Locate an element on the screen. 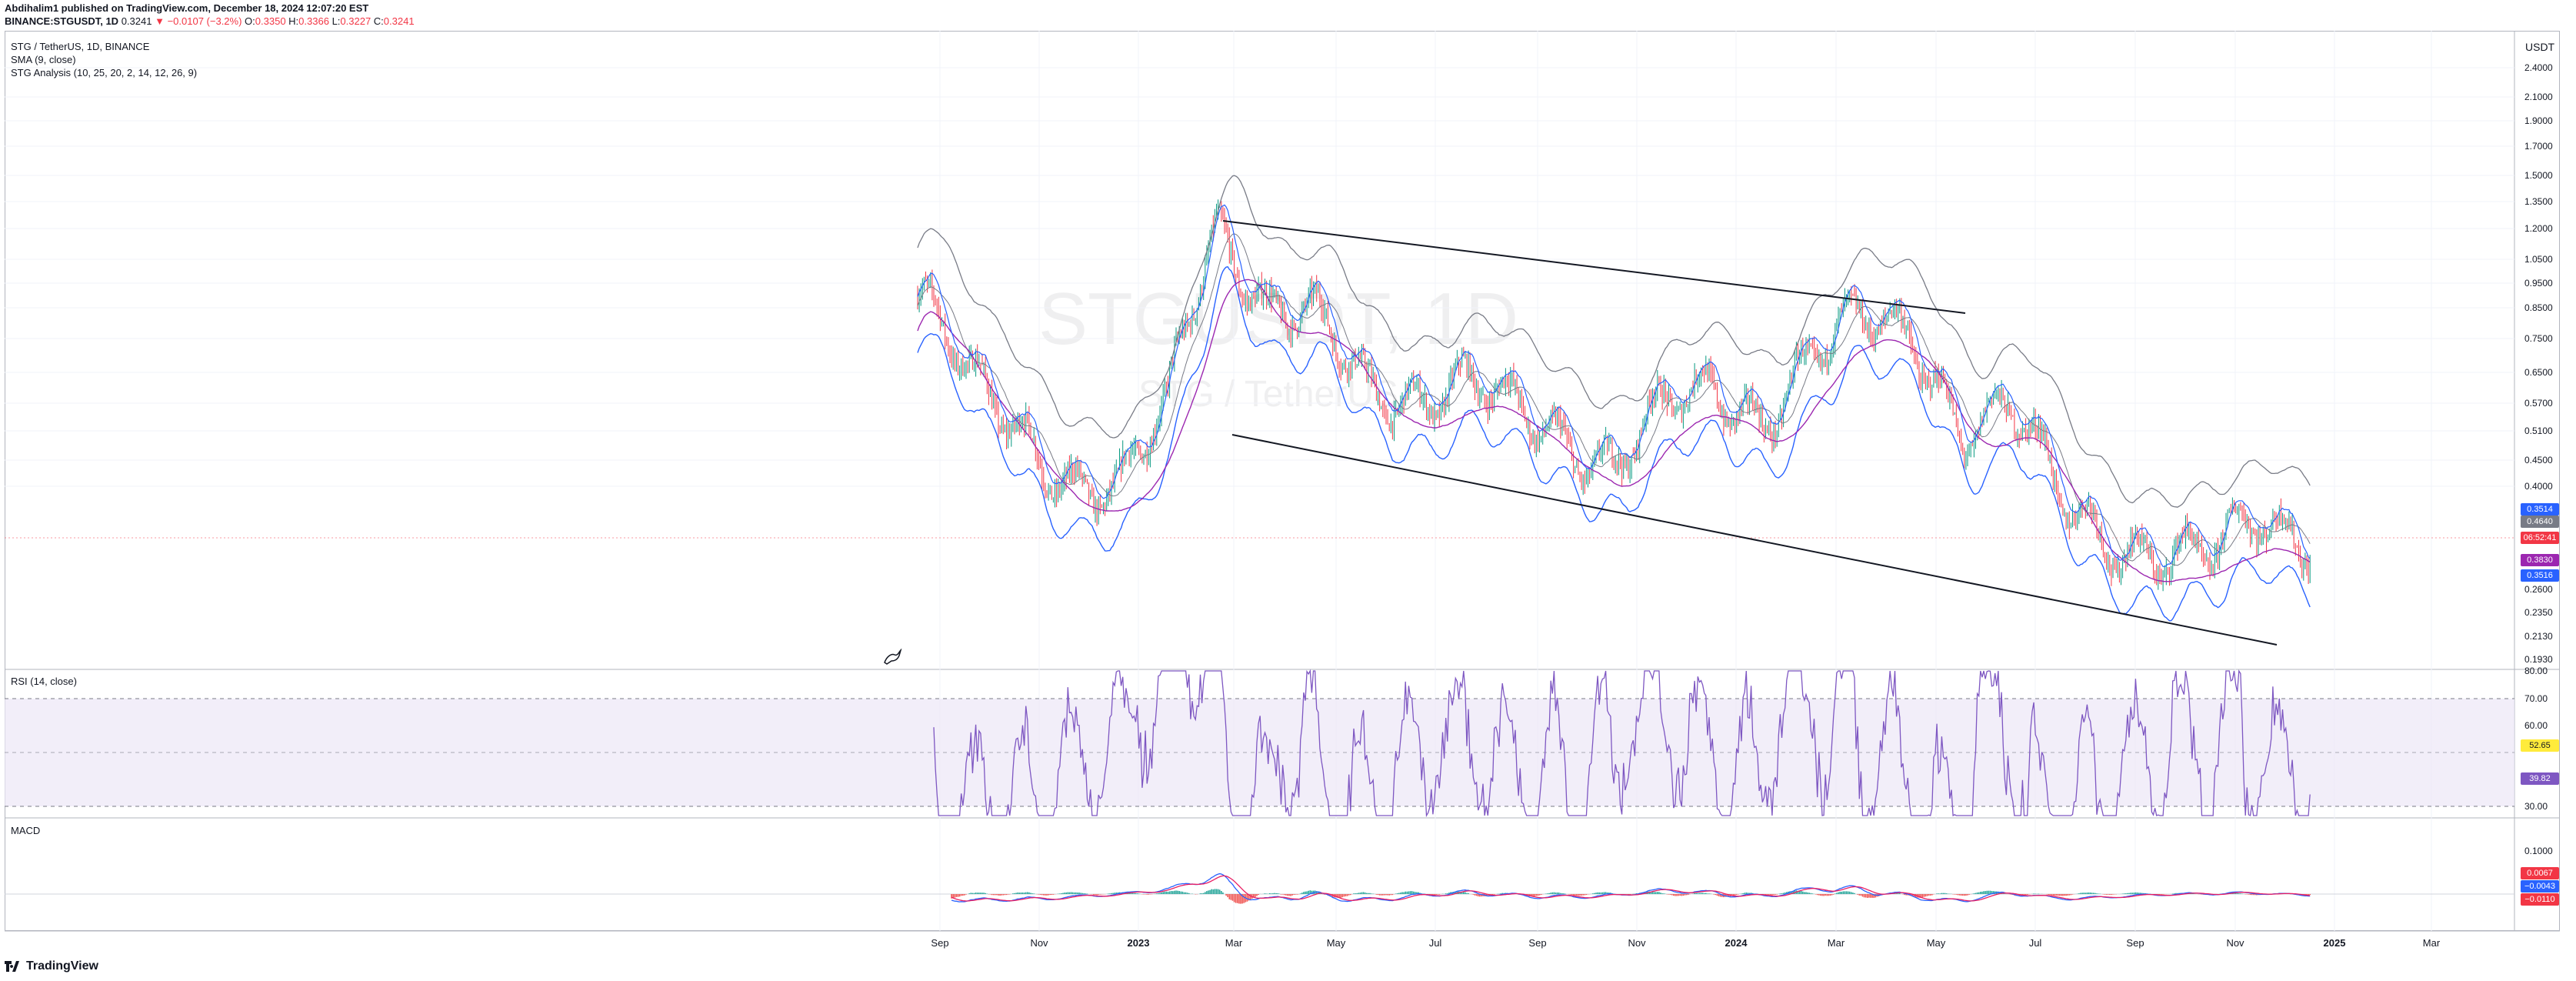 This screenshot has height=981, width=2576. badge-signal: −0.0110 is located at coordinates (2540, 899).